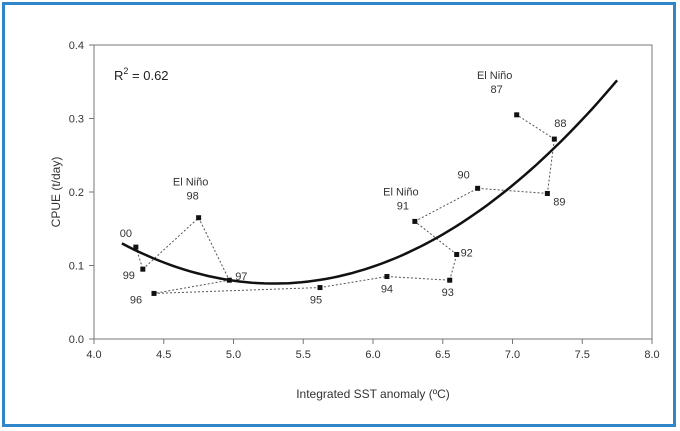 Image resolution: width=680 pixels, height=431 pixels. I want to click on point-label-92: 92, so click(467, 253).